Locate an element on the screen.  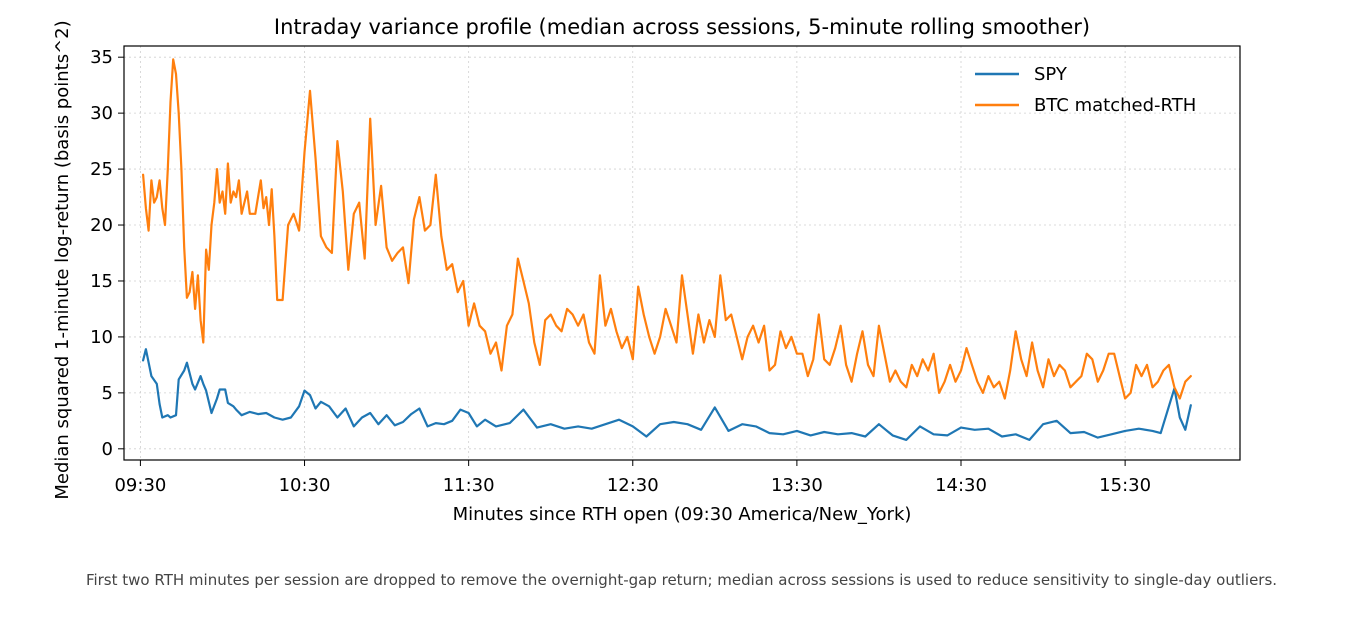
y-tick-label: 10 is located at coordinates (101, 337).